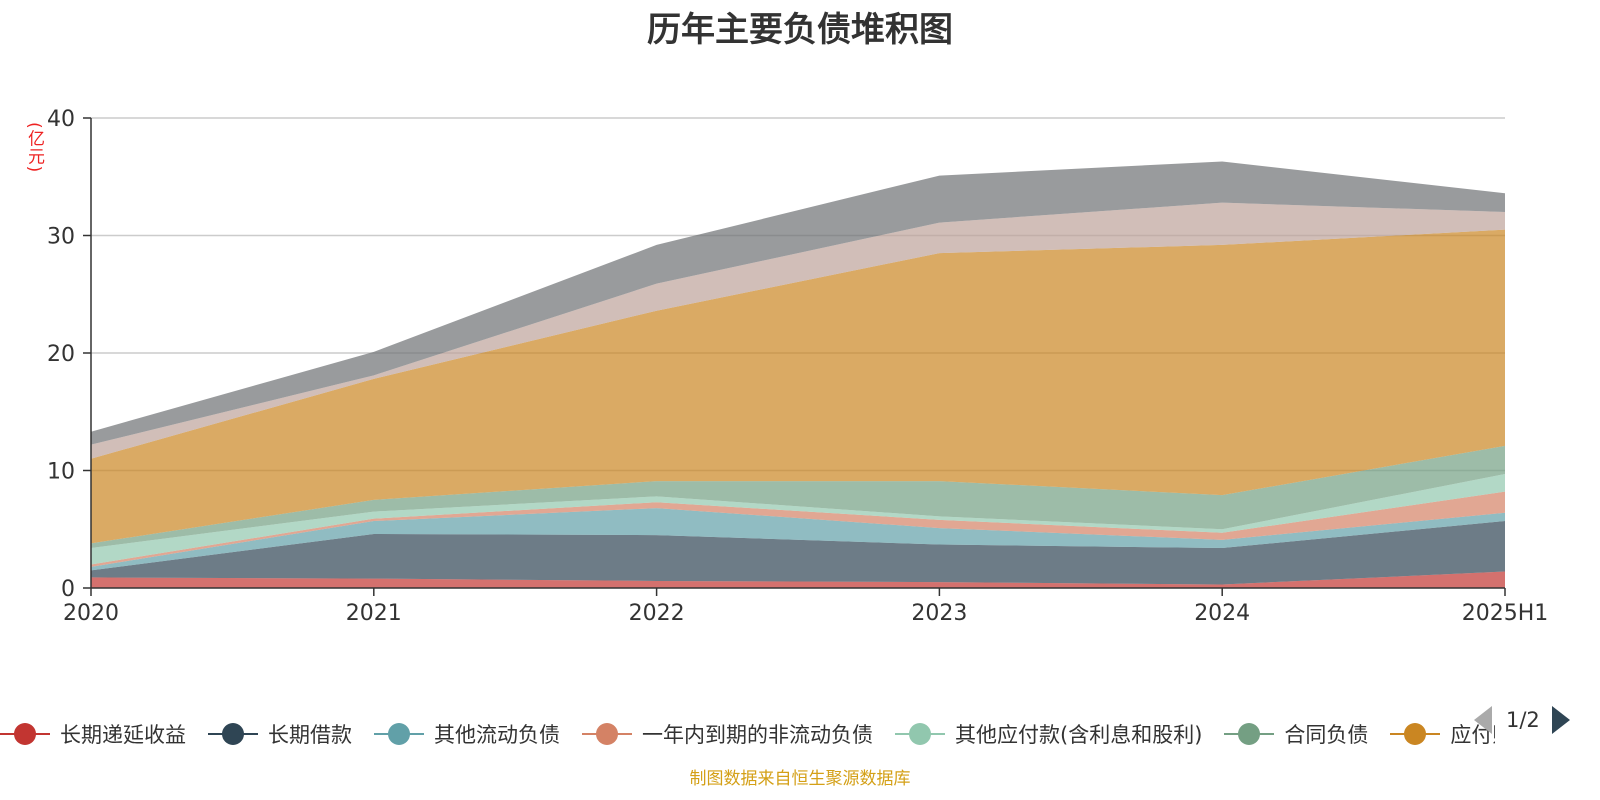  I want to click on legend-label: 一年内到期的非流动负债, so click(757, 735).